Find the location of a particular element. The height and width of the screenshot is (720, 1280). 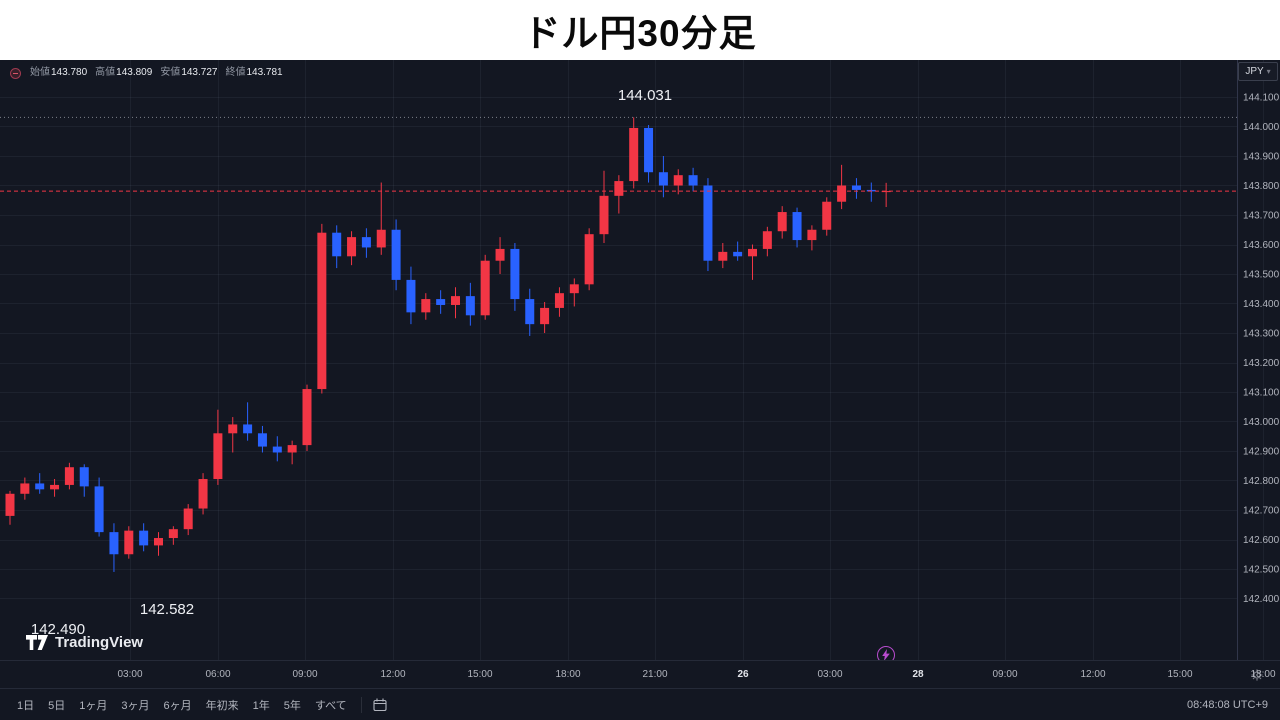

range-button-5年: 5年 is located at coordinates (292, 705).